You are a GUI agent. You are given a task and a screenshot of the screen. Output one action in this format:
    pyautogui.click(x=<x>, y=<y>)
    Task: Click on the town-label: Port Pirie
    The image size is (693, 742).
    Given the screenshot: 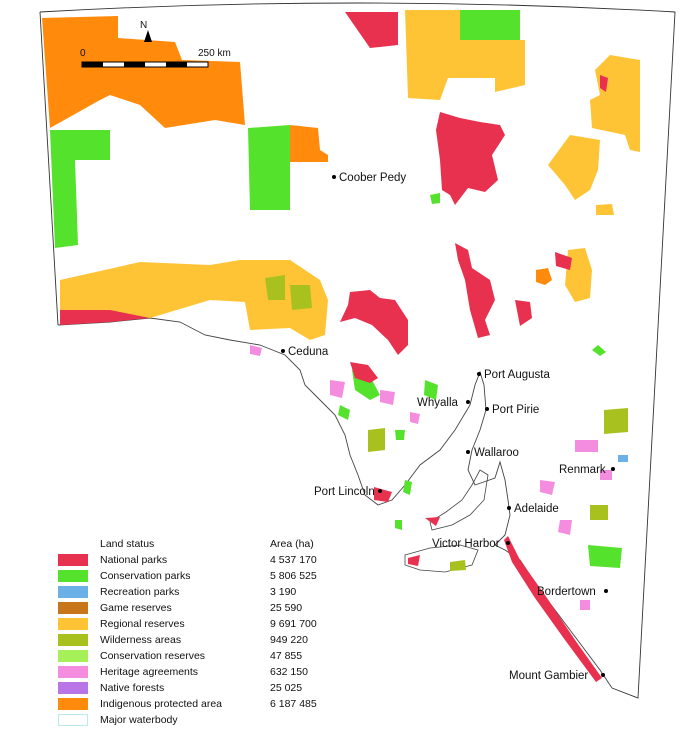 What is the action you would take?
    pyautogui.click(x=515, y=410)
    